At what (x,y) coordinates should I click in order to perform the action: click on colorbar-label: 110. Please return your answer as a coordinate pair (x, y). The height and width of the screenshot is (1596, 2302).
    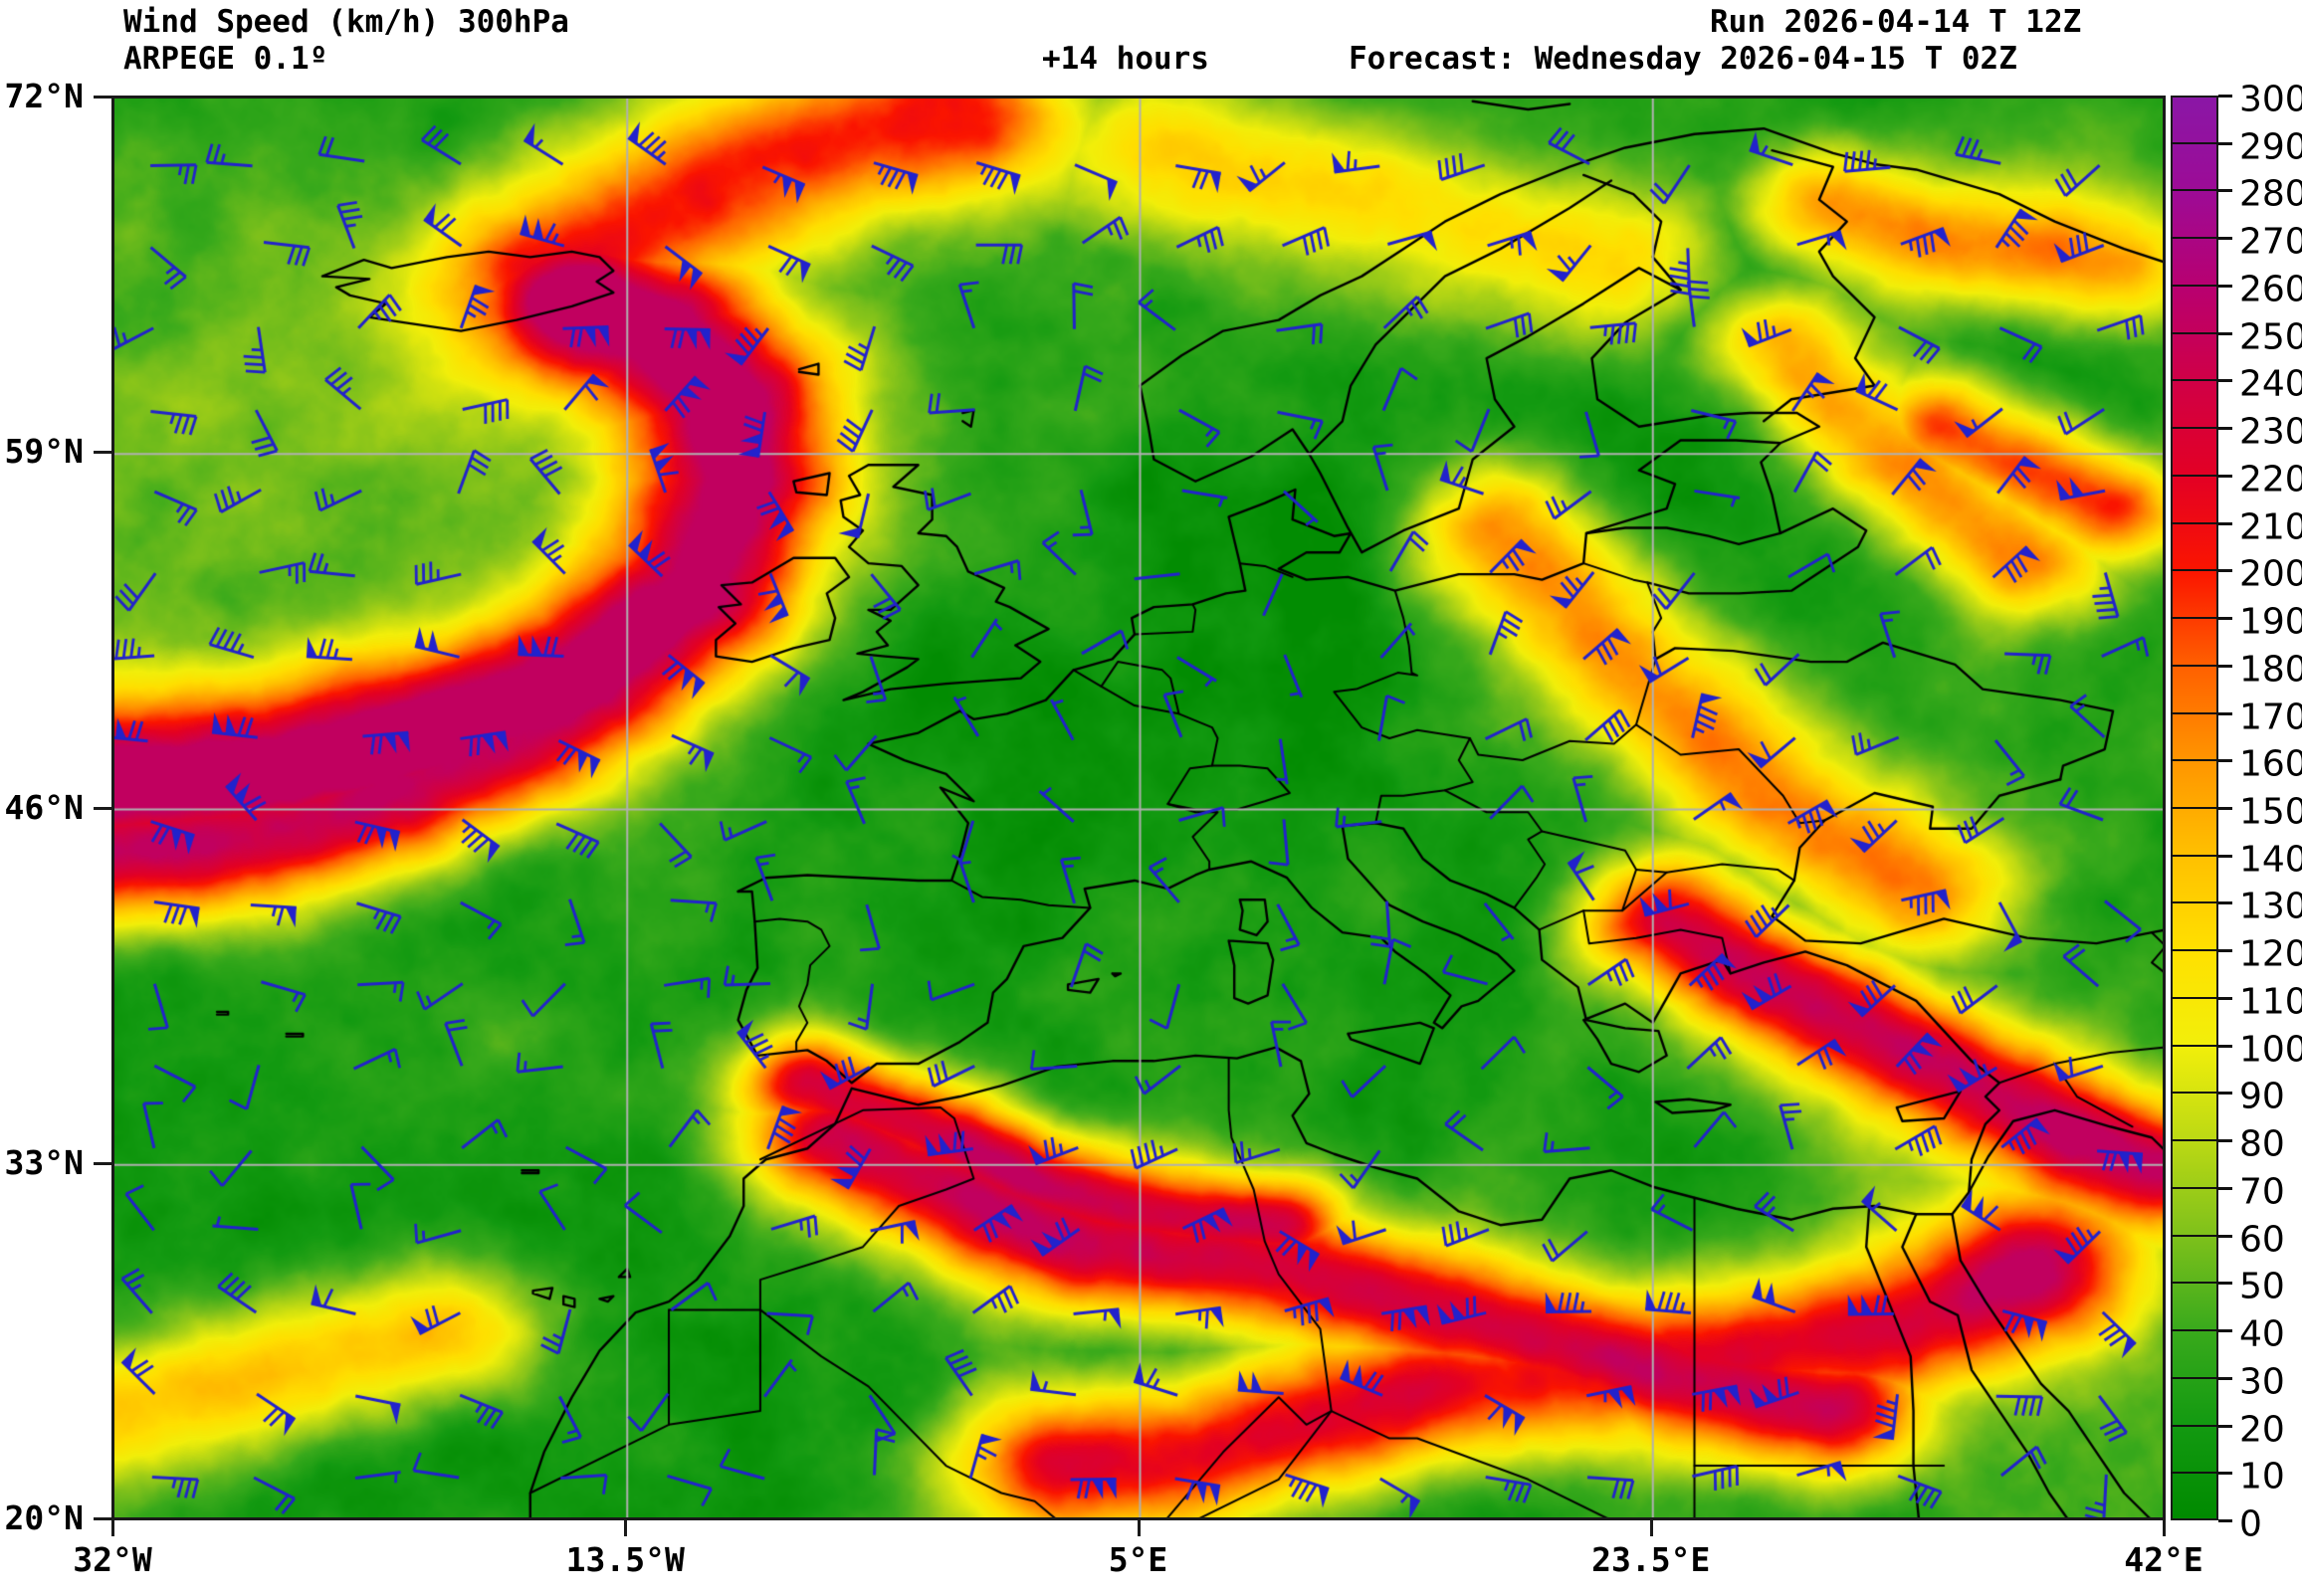
    Looking at the image, I should click on (2270, 1002).